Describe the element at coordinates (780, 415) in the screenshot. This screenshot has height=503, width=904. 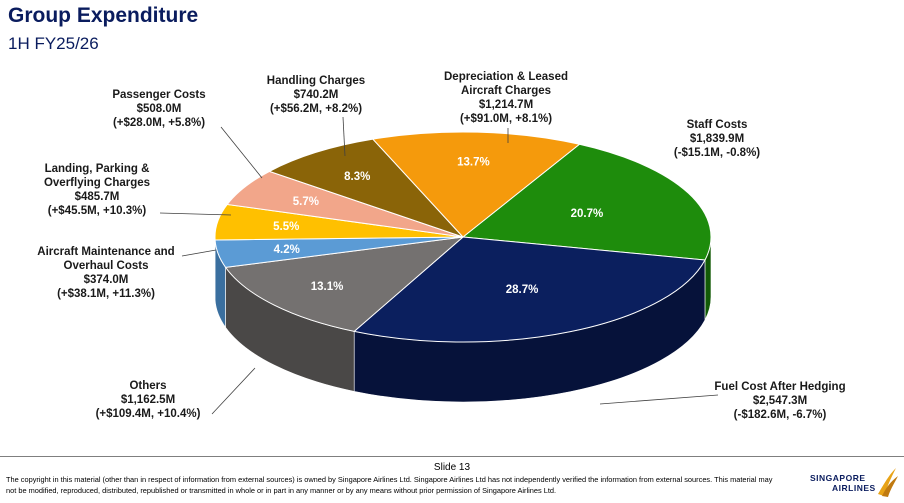
I see `callout-change: (-$182.6M, -6.7%)` at that location.